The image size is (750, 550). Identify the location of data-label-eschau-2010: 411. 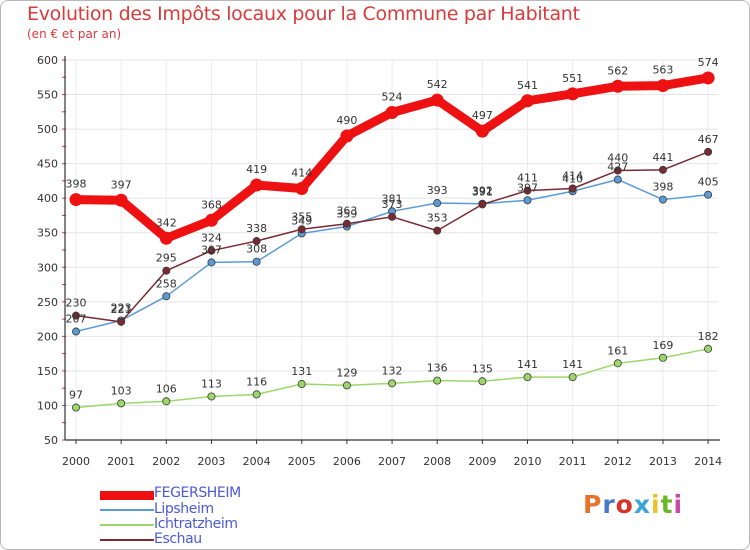
(527, 178).